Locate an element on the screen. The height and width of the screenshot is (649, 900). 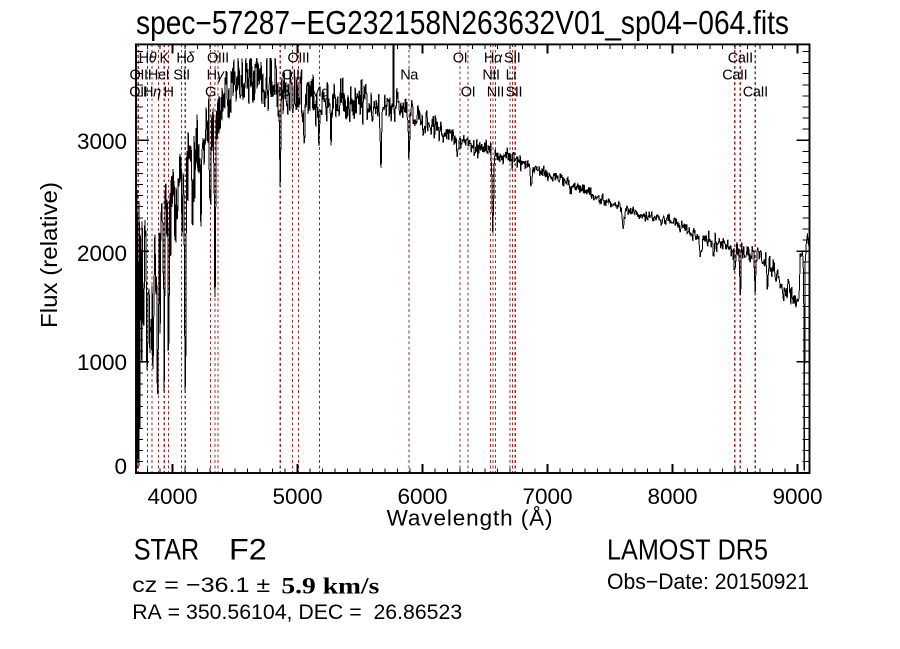
svg-text: Flux (relative) is located at coordinates (49, 255).